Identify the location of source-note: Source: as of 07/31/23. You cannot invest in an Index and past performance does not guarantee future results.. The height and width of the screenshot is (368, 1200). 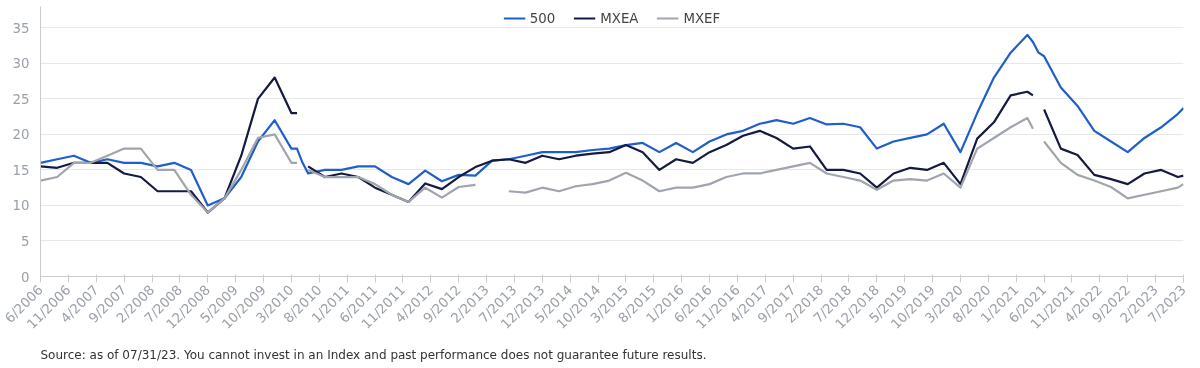
(373, 354).